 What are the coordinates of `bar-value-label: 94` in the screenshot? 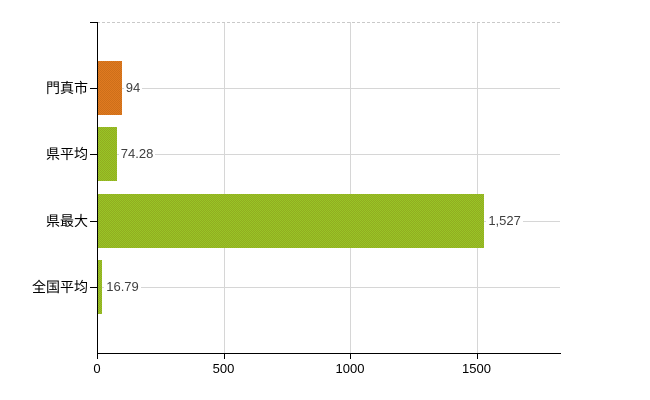 It's located at (133, 88).